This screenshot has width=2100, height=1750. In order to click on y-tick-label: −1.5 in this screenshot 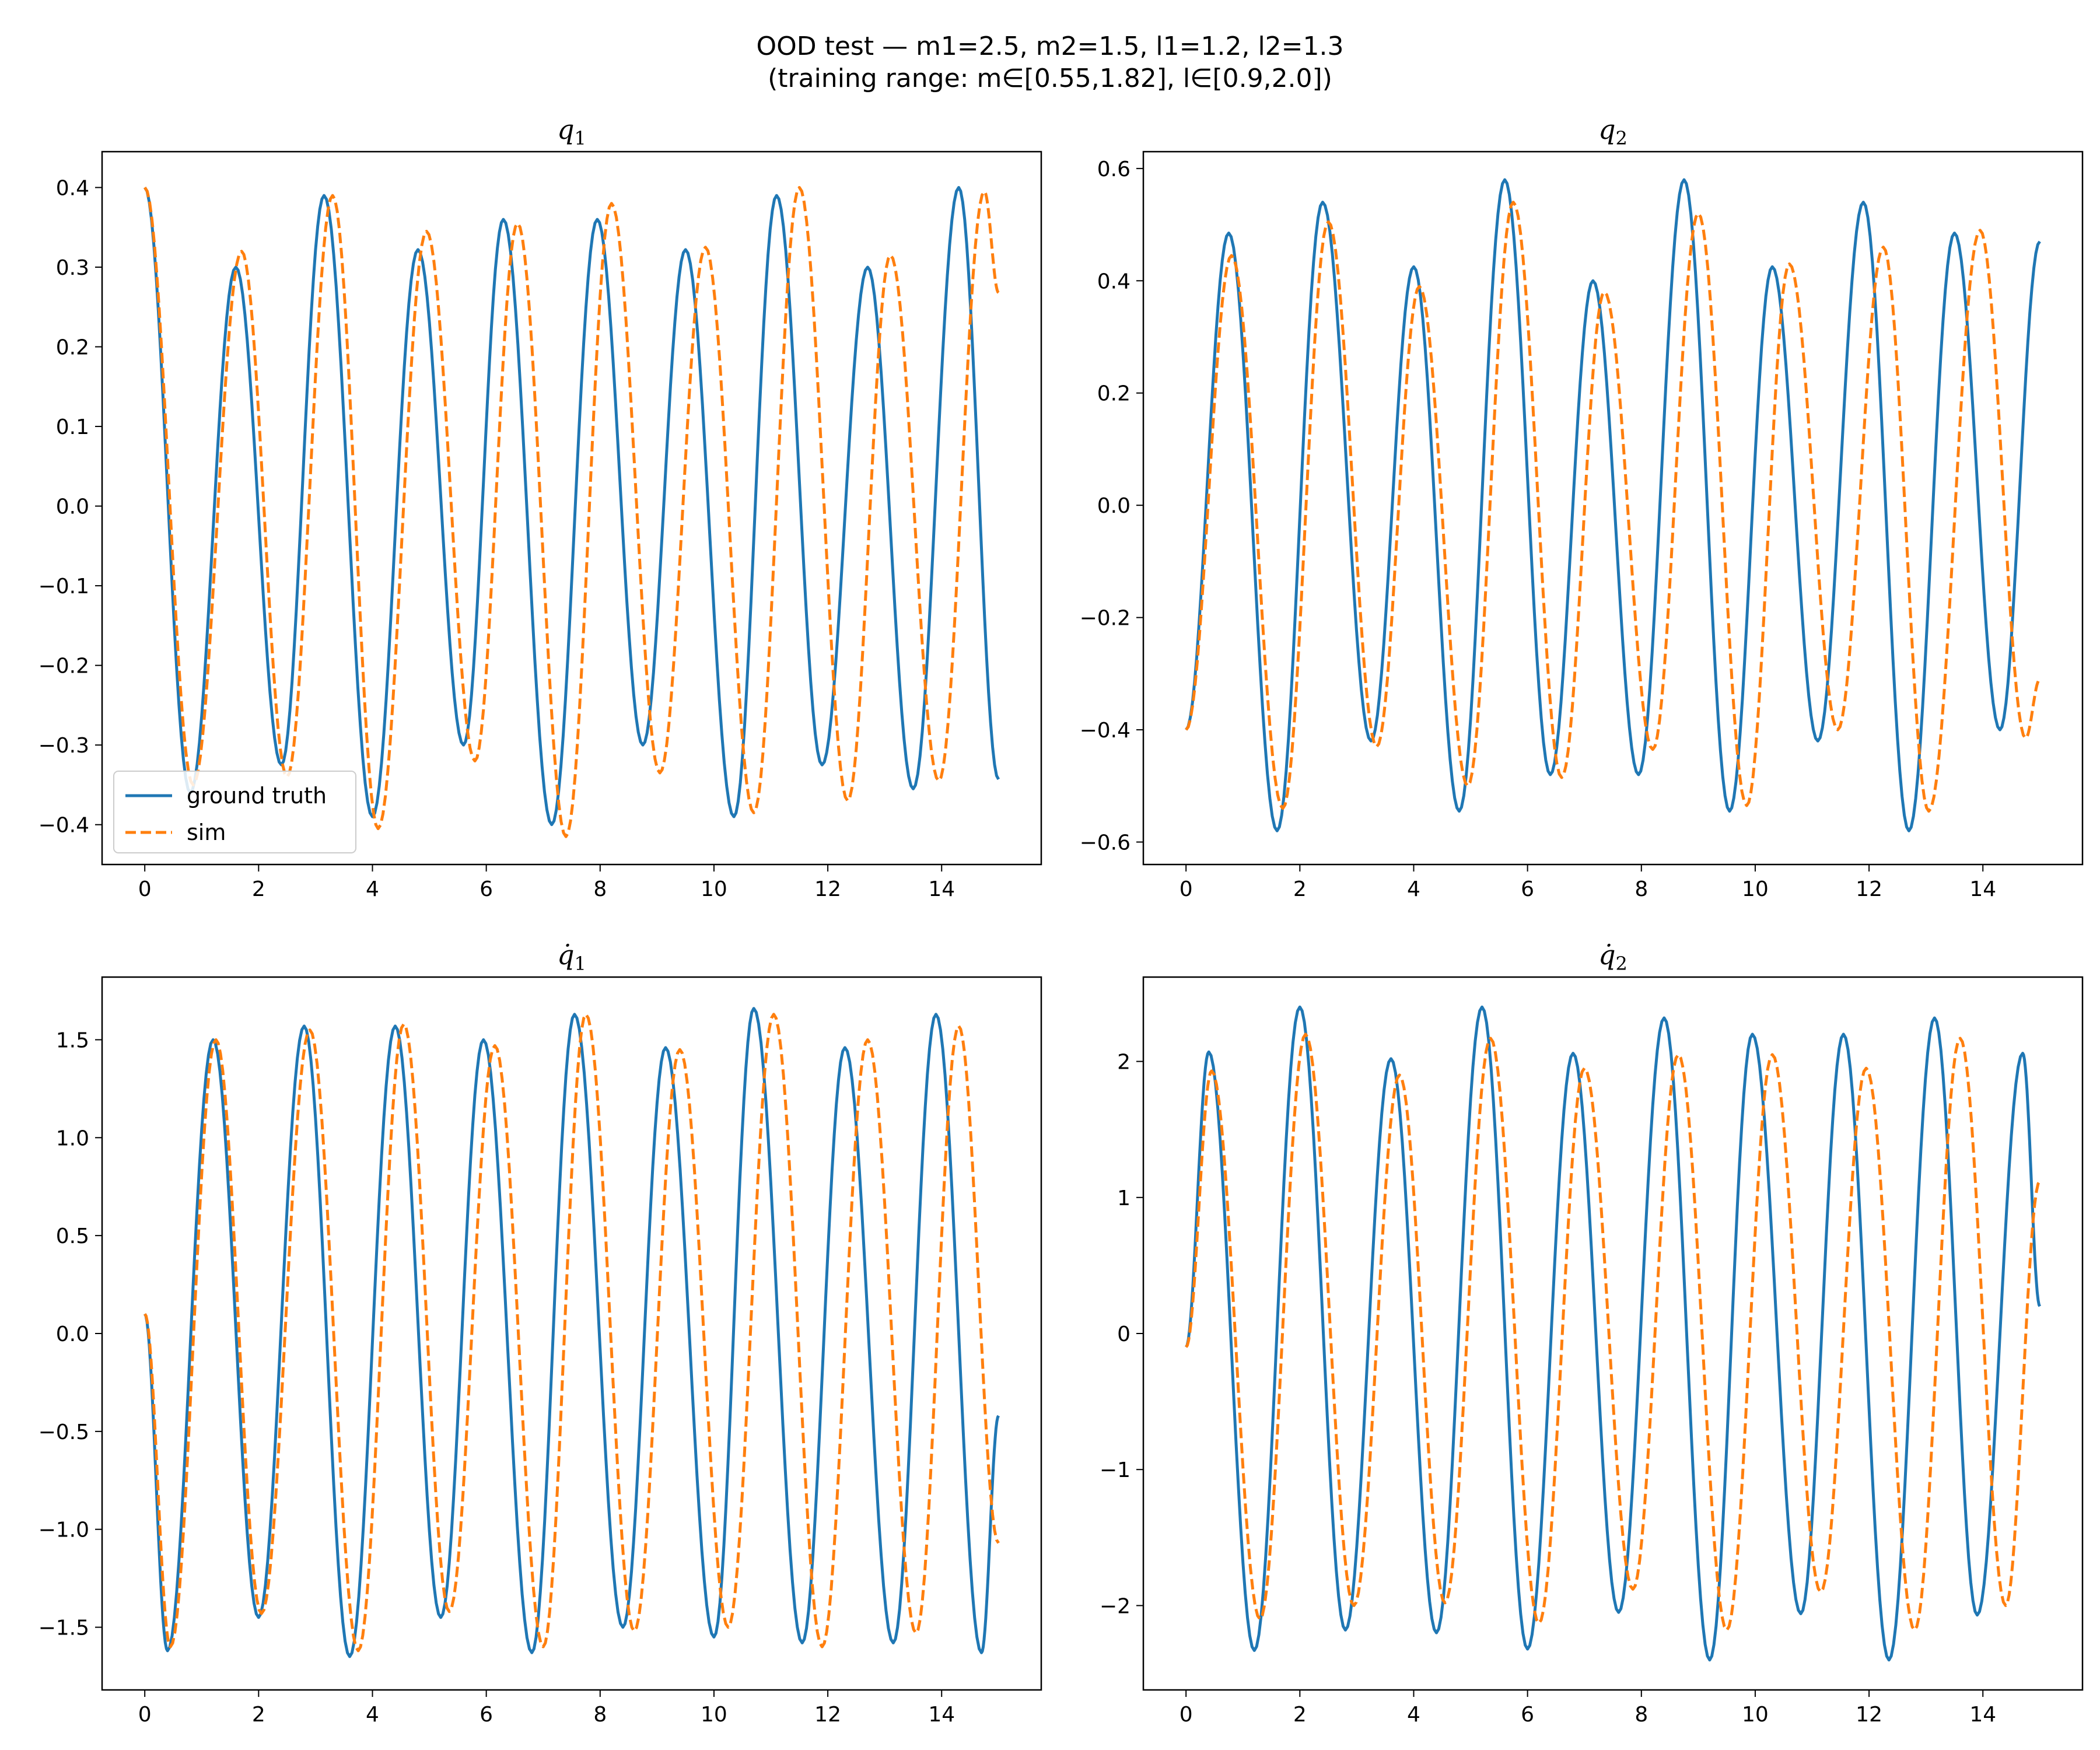, I will do `click(63, 1628)`.